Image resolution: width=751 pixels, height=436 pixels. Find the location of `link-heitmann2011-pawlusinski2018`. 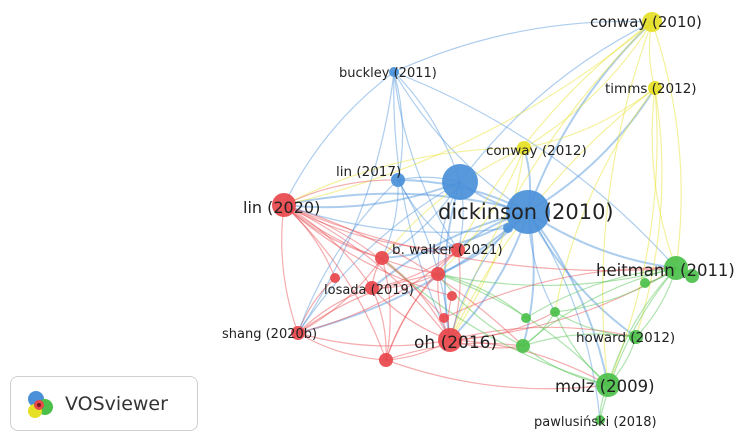

link-heitmann2011-pawlusinski2018 is located at coordinates (638, 344).